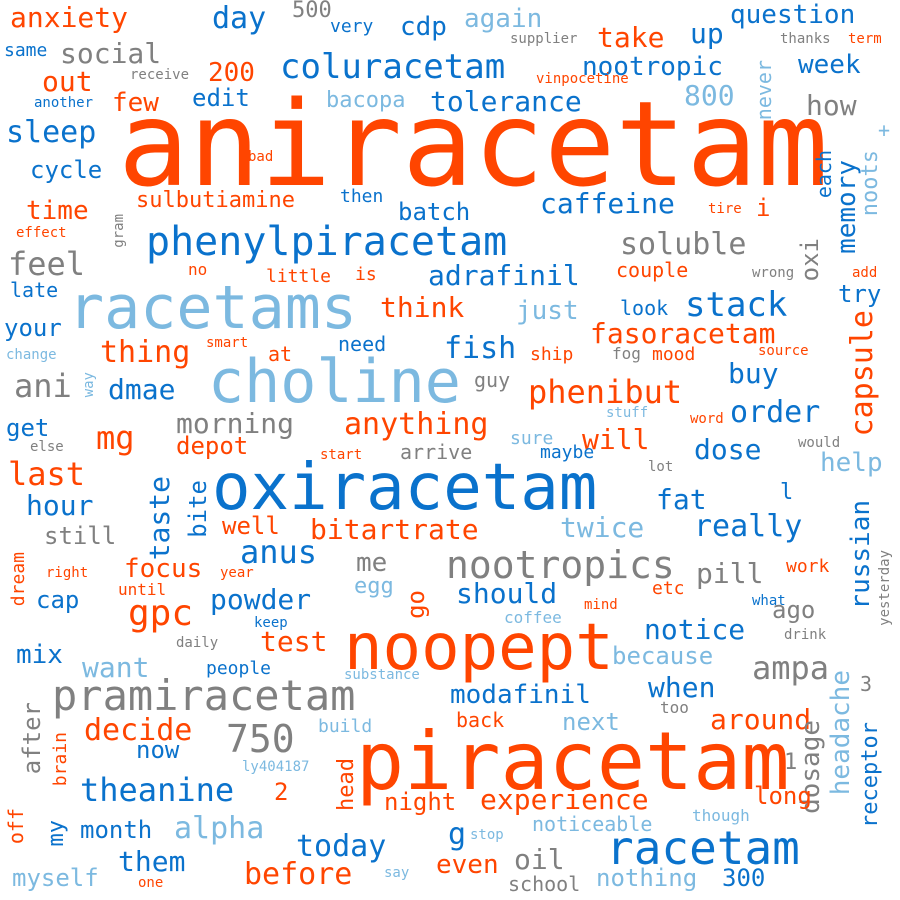 This screenshot has height=900, width=900. What do you see at coordinates (115, 438) in the screenshot?
I see `cloud-word: mg` at bounding box center [115, 438].